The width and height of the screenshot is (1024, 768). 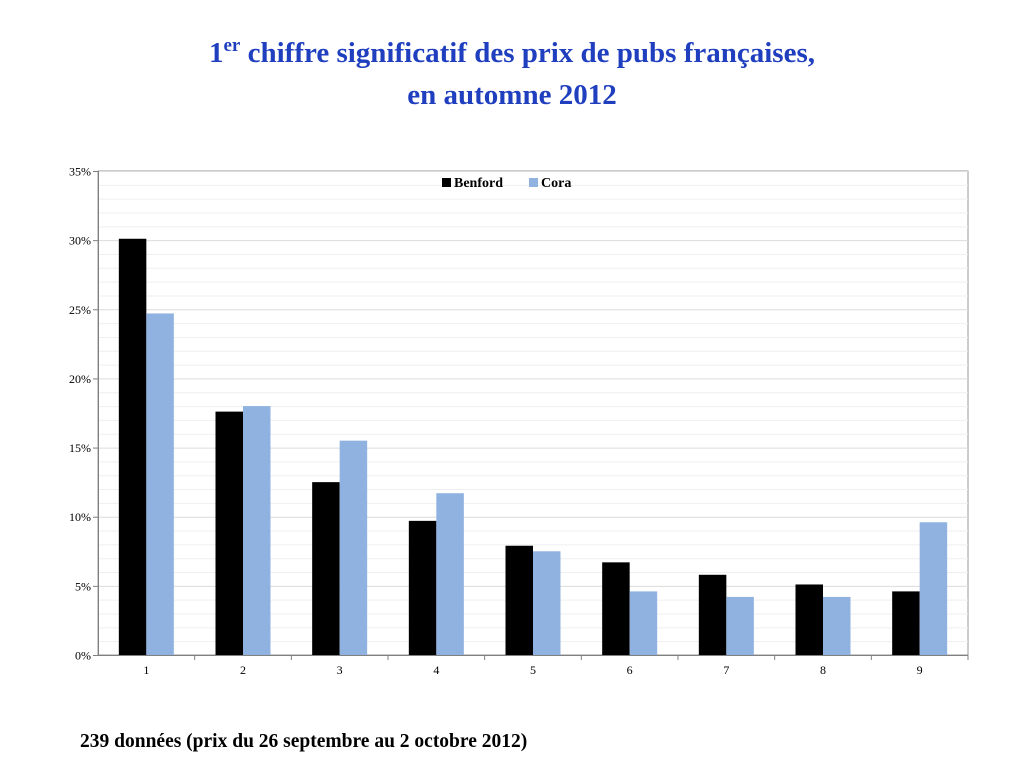 I want to click on x-tick-label: 8, so click(x=823, y=670).